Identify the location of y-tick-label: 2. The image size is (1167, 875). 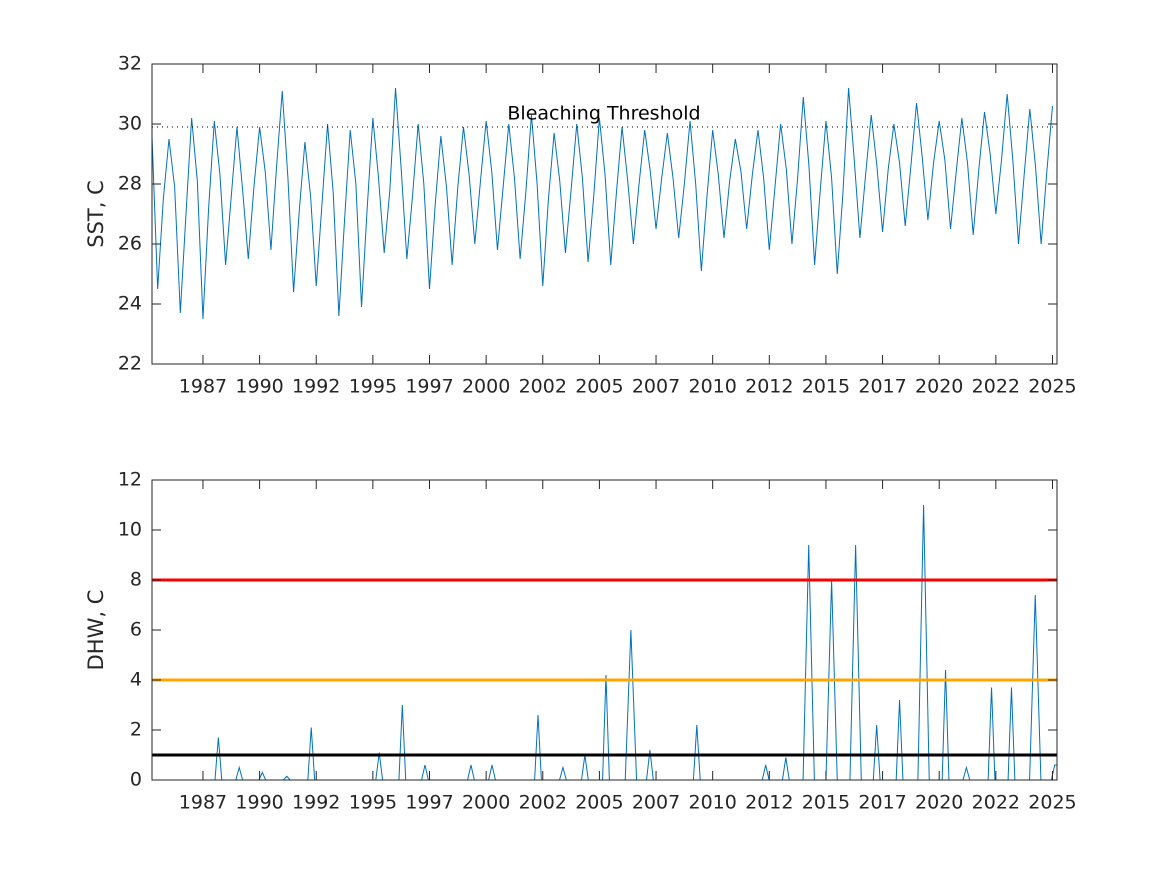
(136, 730).